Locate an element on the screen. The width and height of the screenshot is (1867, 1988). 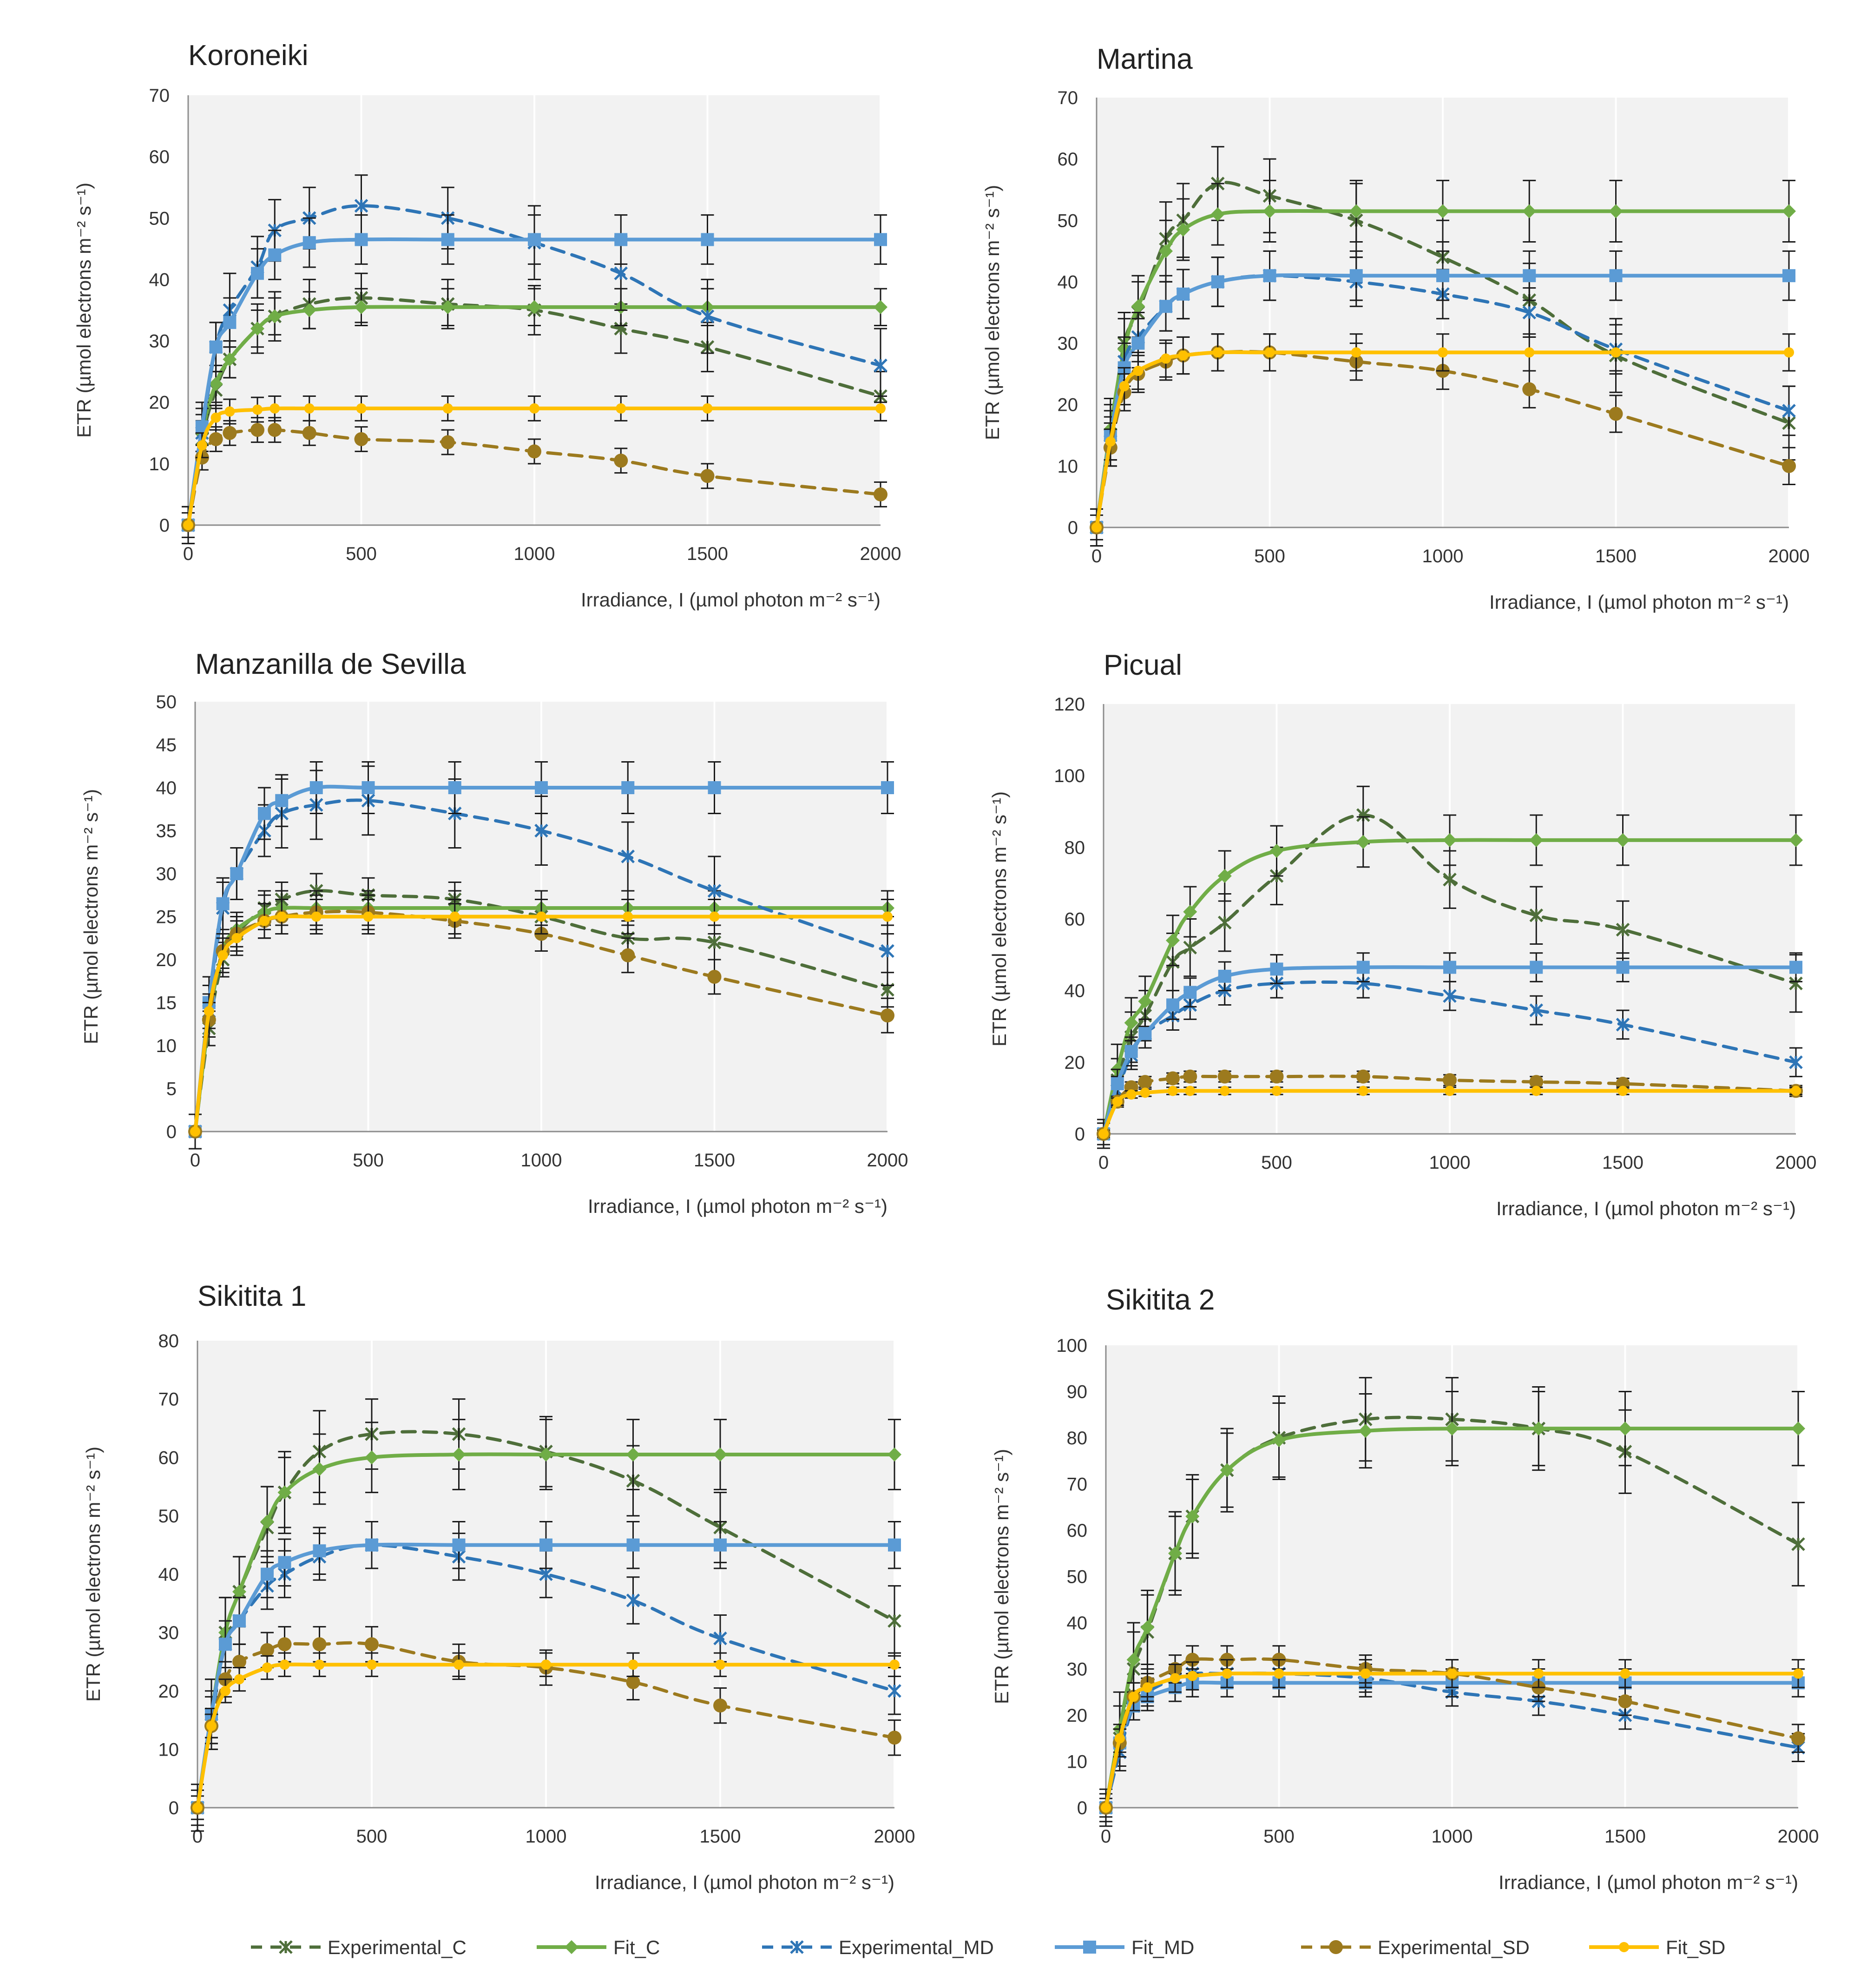
y-tick-label: 10 is located at coordinates (159, 464).